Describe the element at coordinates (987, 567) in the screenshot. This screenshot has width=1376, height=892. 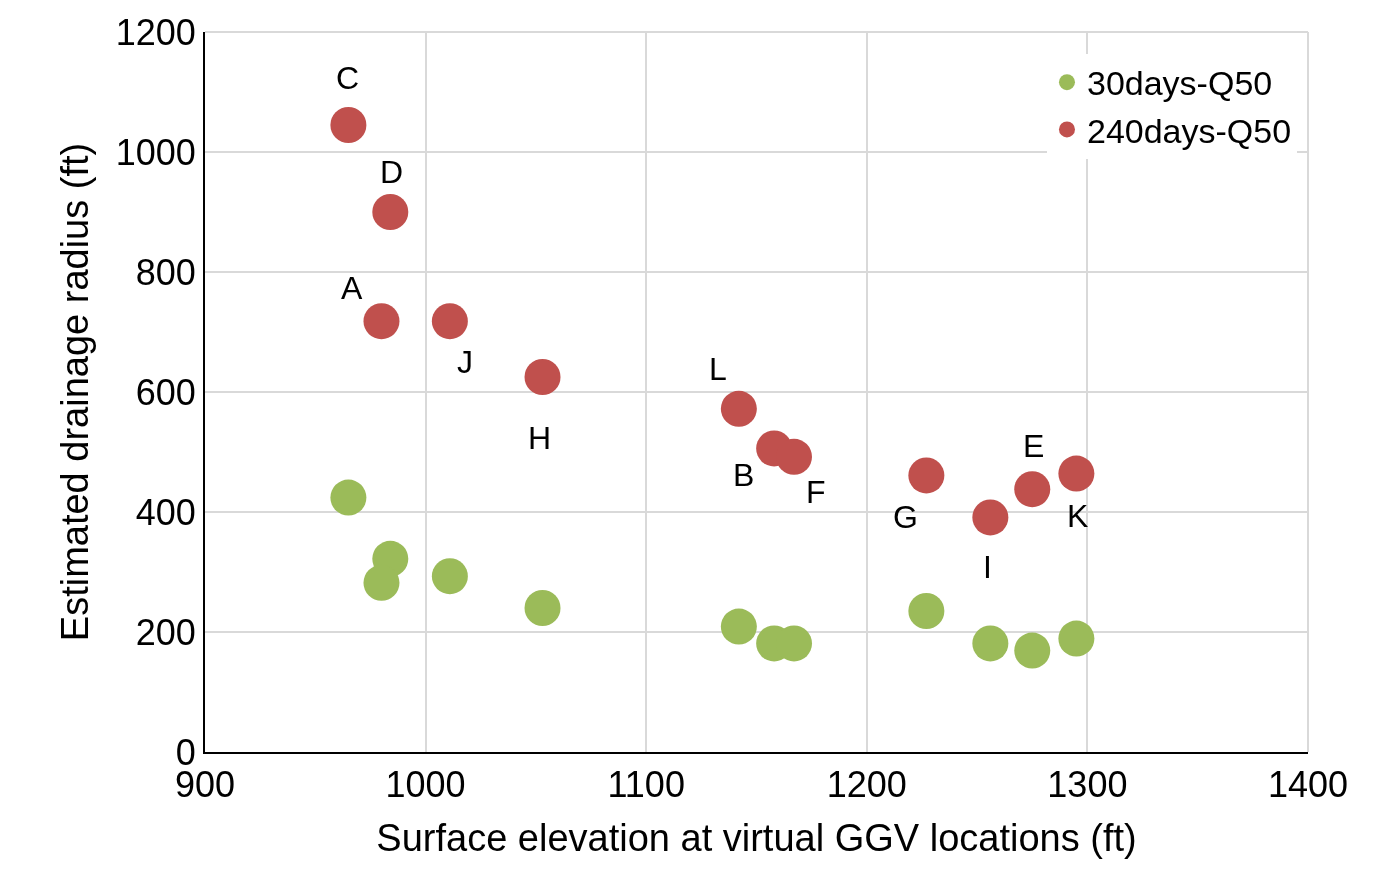
I see `annotation: I` at that location.